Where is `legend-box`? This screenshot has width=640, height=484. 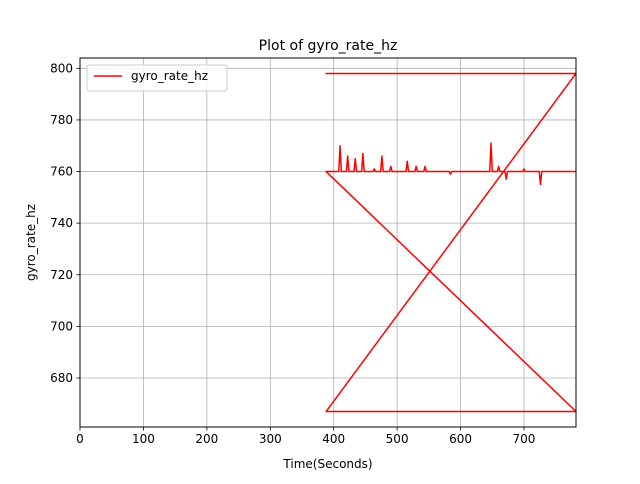
legend-box is located at coordinates (157, 78).